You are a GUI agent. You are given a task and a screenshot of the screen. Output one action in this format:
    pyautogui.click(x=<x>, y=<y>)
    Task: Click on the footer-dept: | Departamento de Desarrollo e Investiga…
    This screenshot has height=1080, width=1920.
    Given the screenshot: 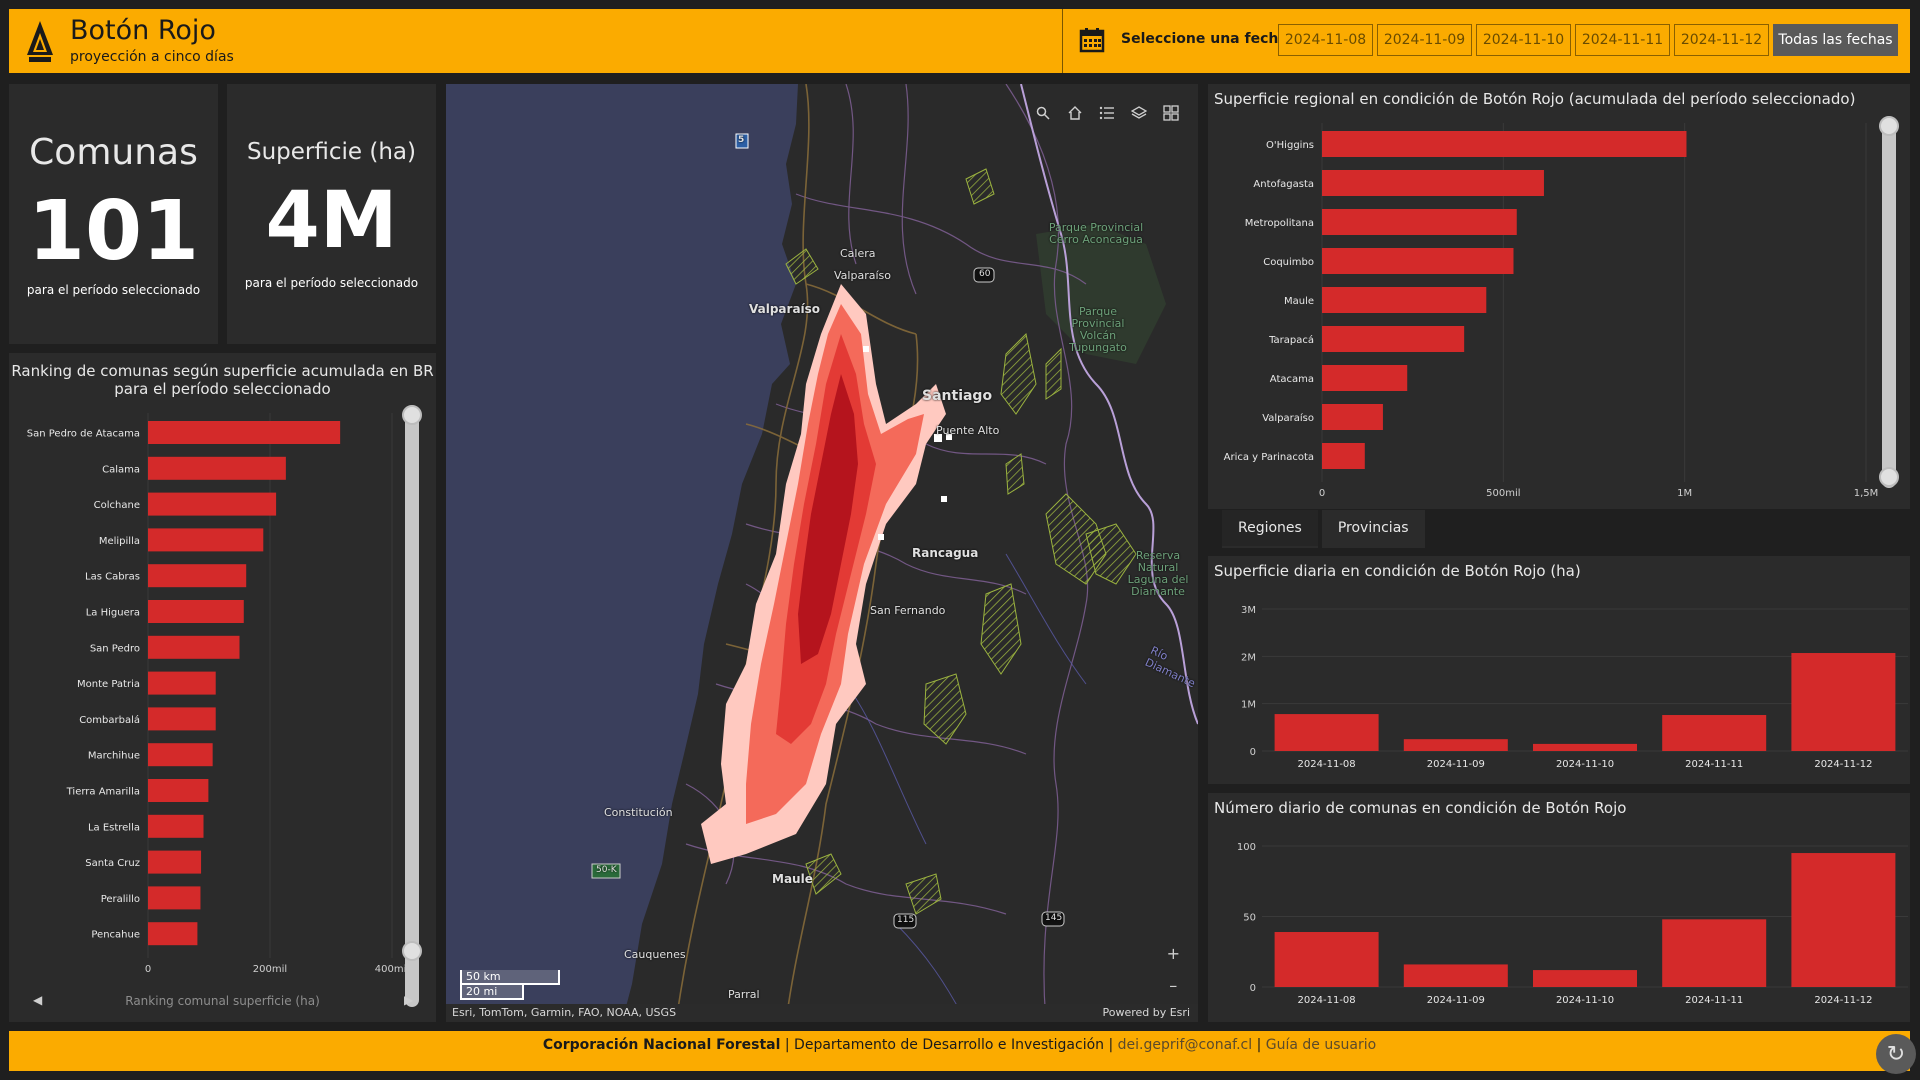 What is the action you would take?
    pyautogui.click(x=949, y=1045)
    